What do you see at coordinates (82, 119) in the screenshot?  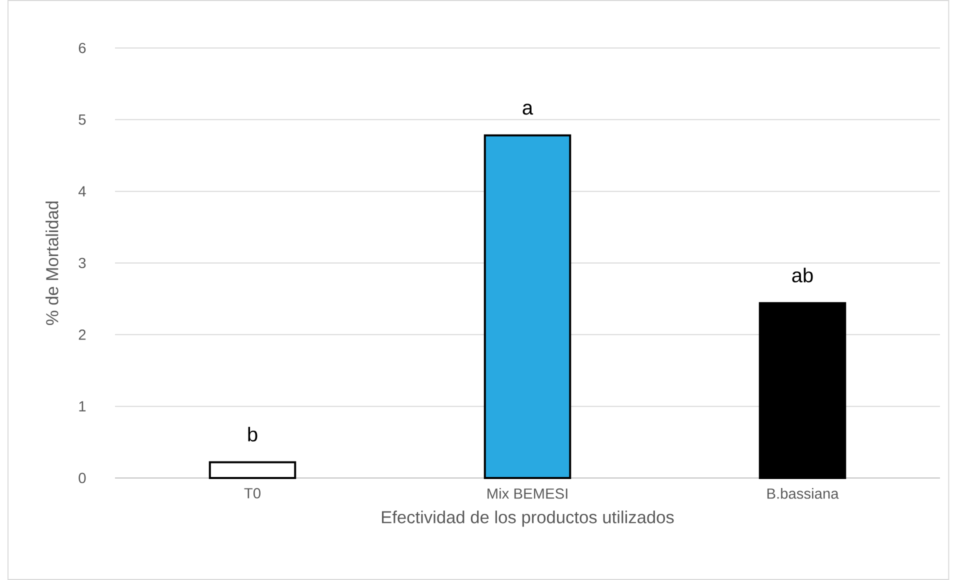 I see `y-tick-label: 5` at bounding box center [82, 119].